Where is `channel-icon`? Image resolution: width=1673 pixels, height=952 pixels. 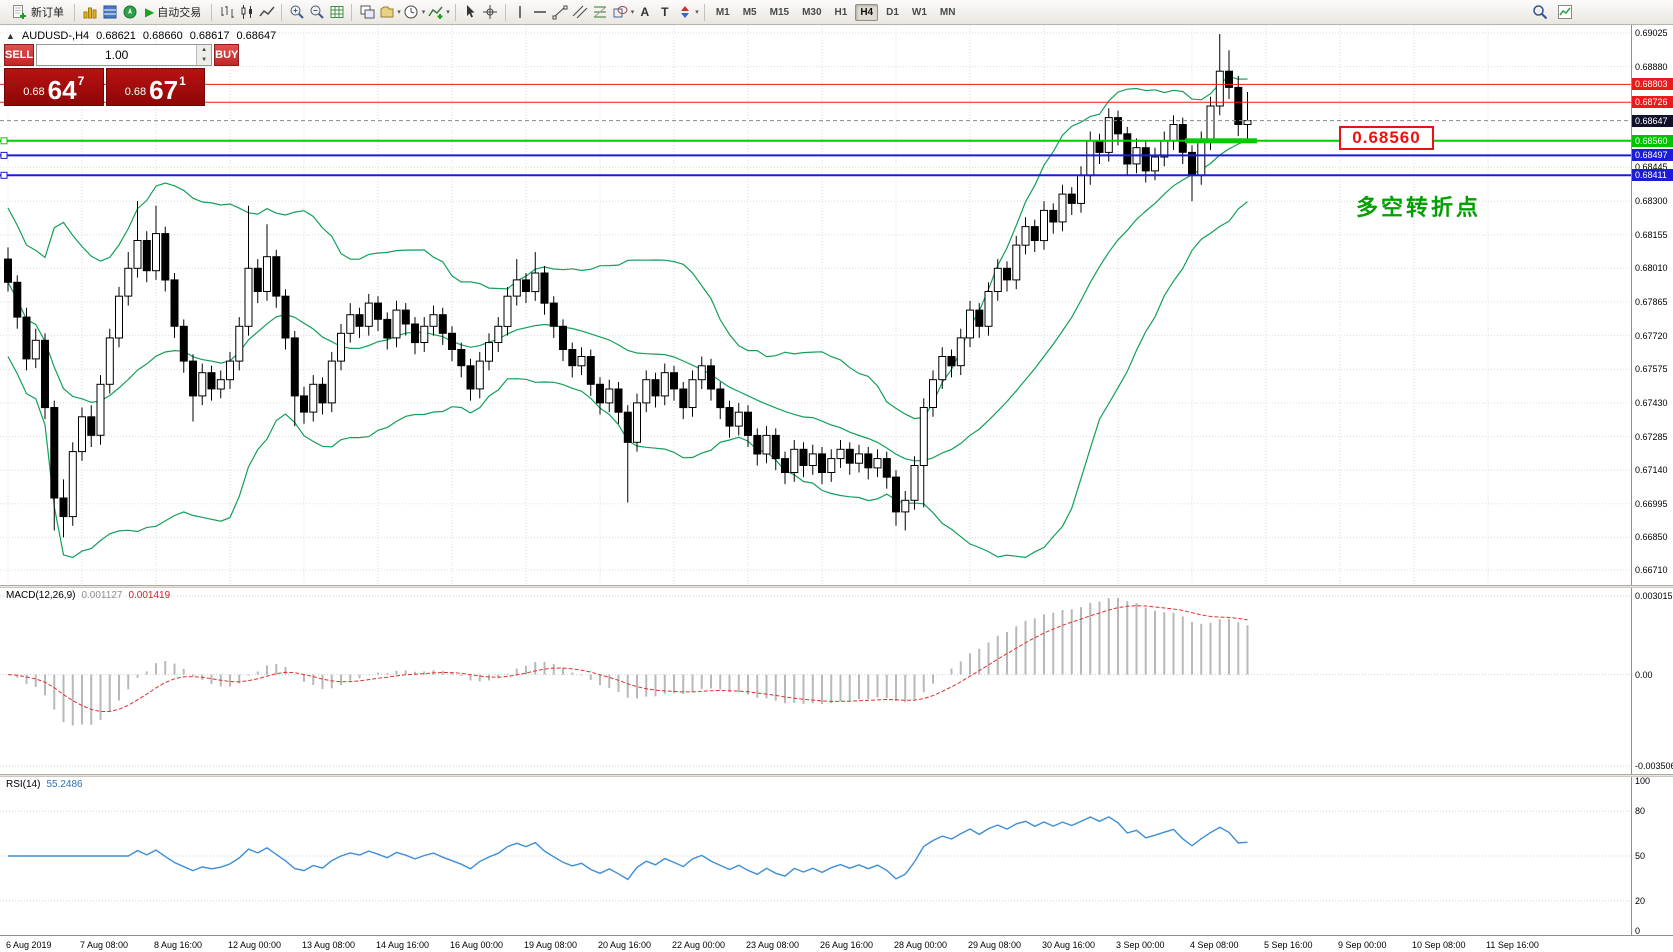 channel-icon is located at coordinates (580, 12).